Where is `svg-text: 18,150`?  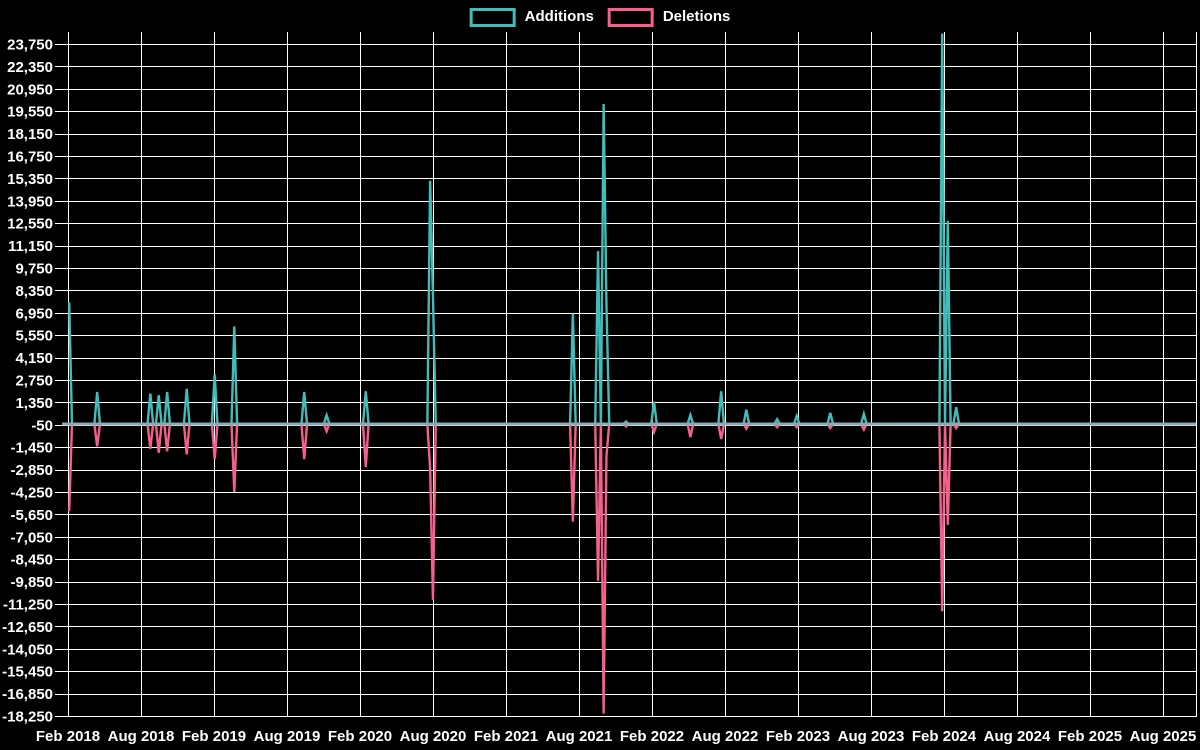 svg-text: 18,150 is located at coordinates (30, 134).